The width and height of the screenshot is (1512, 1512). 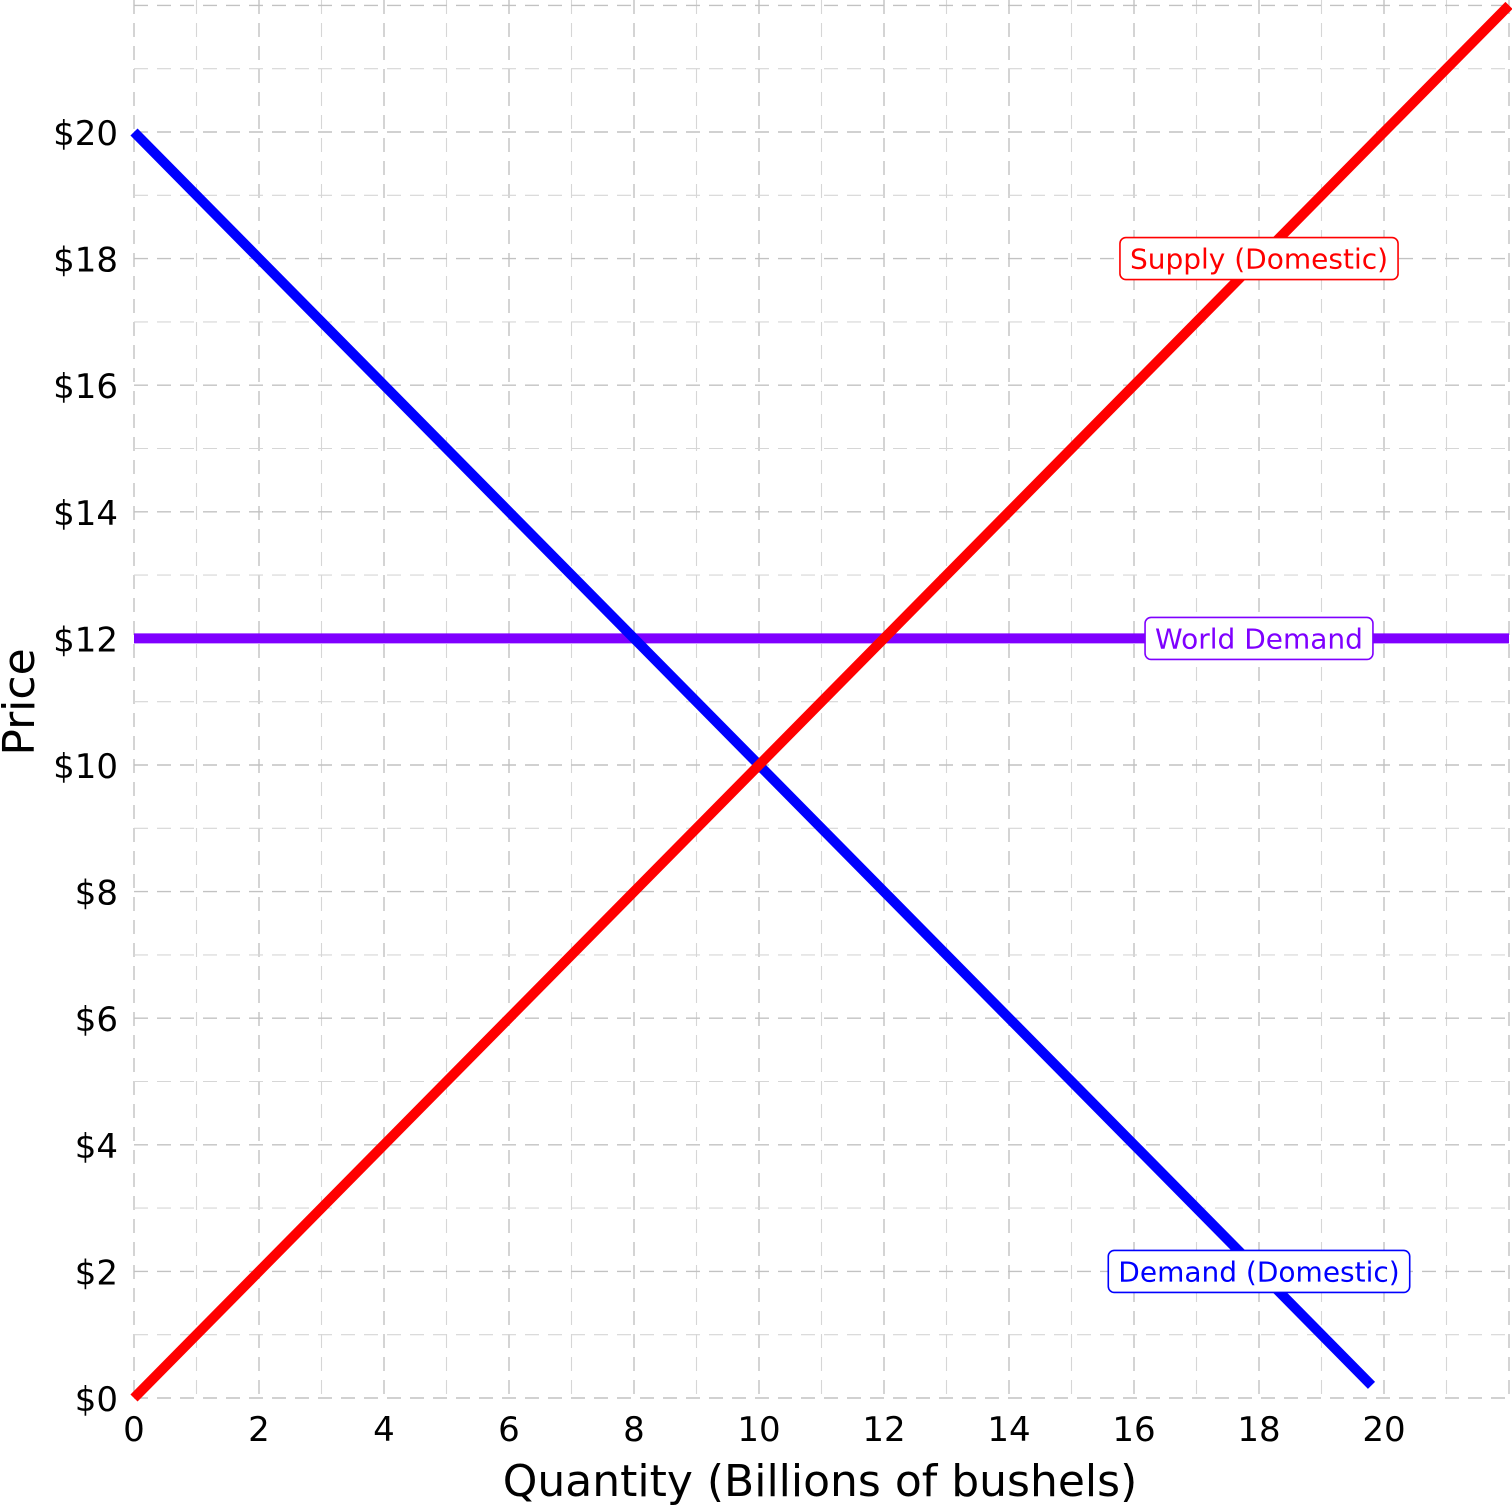 I want to click on y-tick-label: $8, so click(x=96, y=894).